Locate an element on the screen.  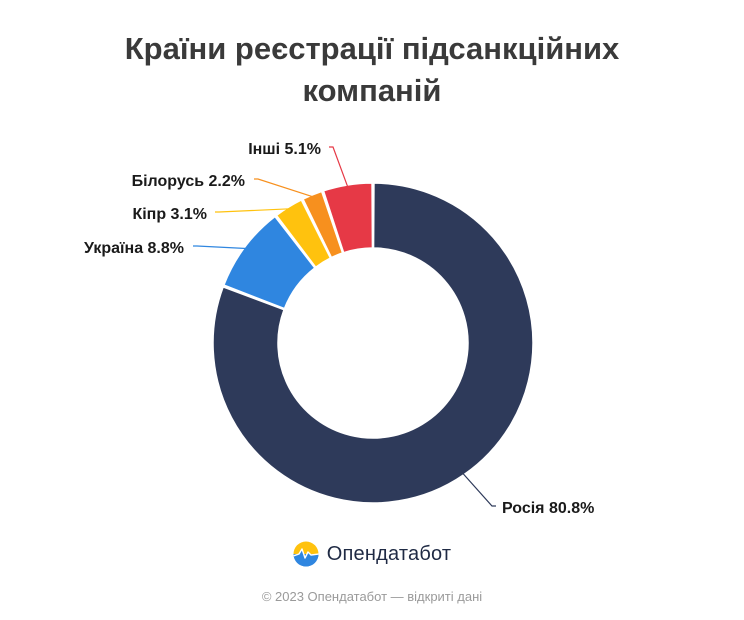
data-label-4: Інші 5.1% is located at coordinates (284, 149).